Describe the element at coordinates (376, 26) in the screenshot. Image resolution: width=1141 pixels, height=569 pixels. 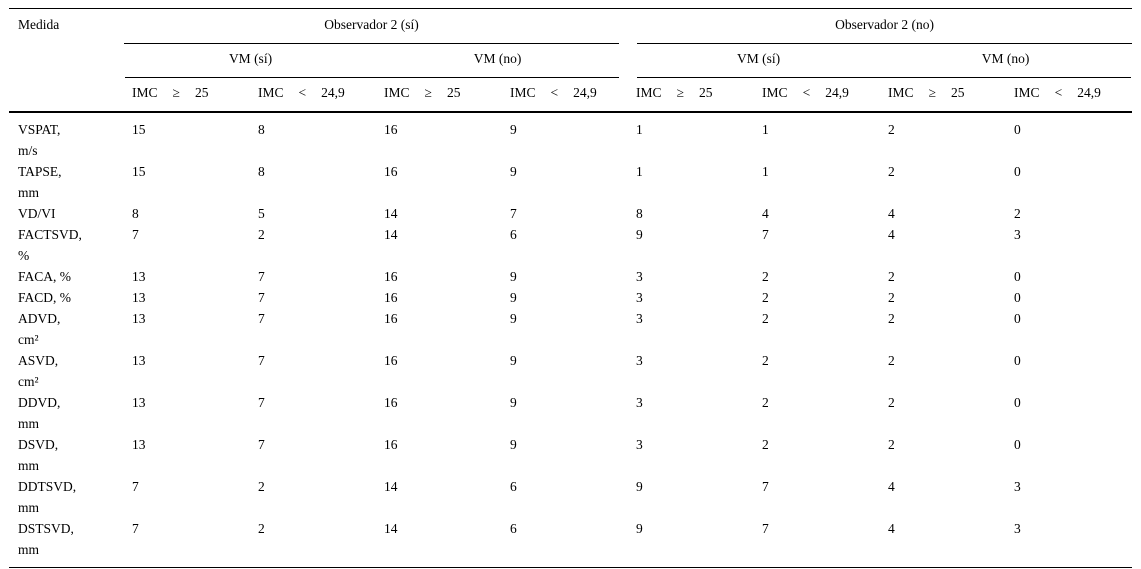
I see `observer2-yes-group-header: Observador 2 (sí)` at that location.